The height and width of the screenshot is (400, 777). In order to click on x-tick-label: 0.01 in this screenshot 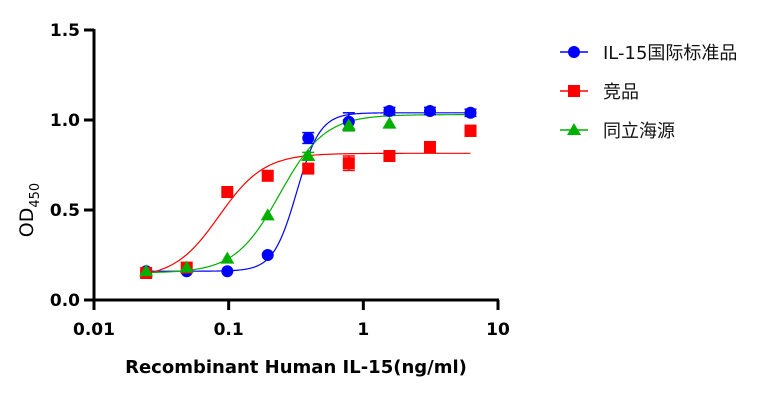, I will do `click(94, 330)`.